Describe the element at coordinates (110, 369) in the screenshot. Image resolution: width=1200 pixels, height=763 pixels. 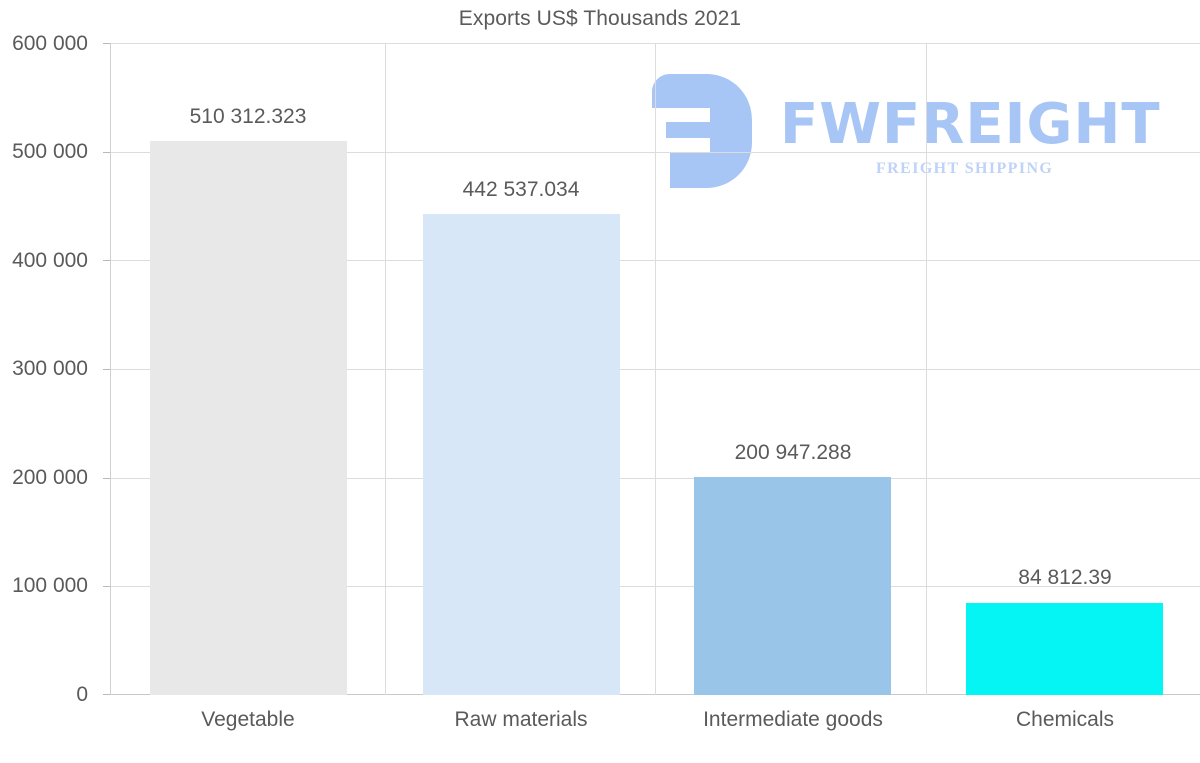
I see `axis-line-y` at that location.